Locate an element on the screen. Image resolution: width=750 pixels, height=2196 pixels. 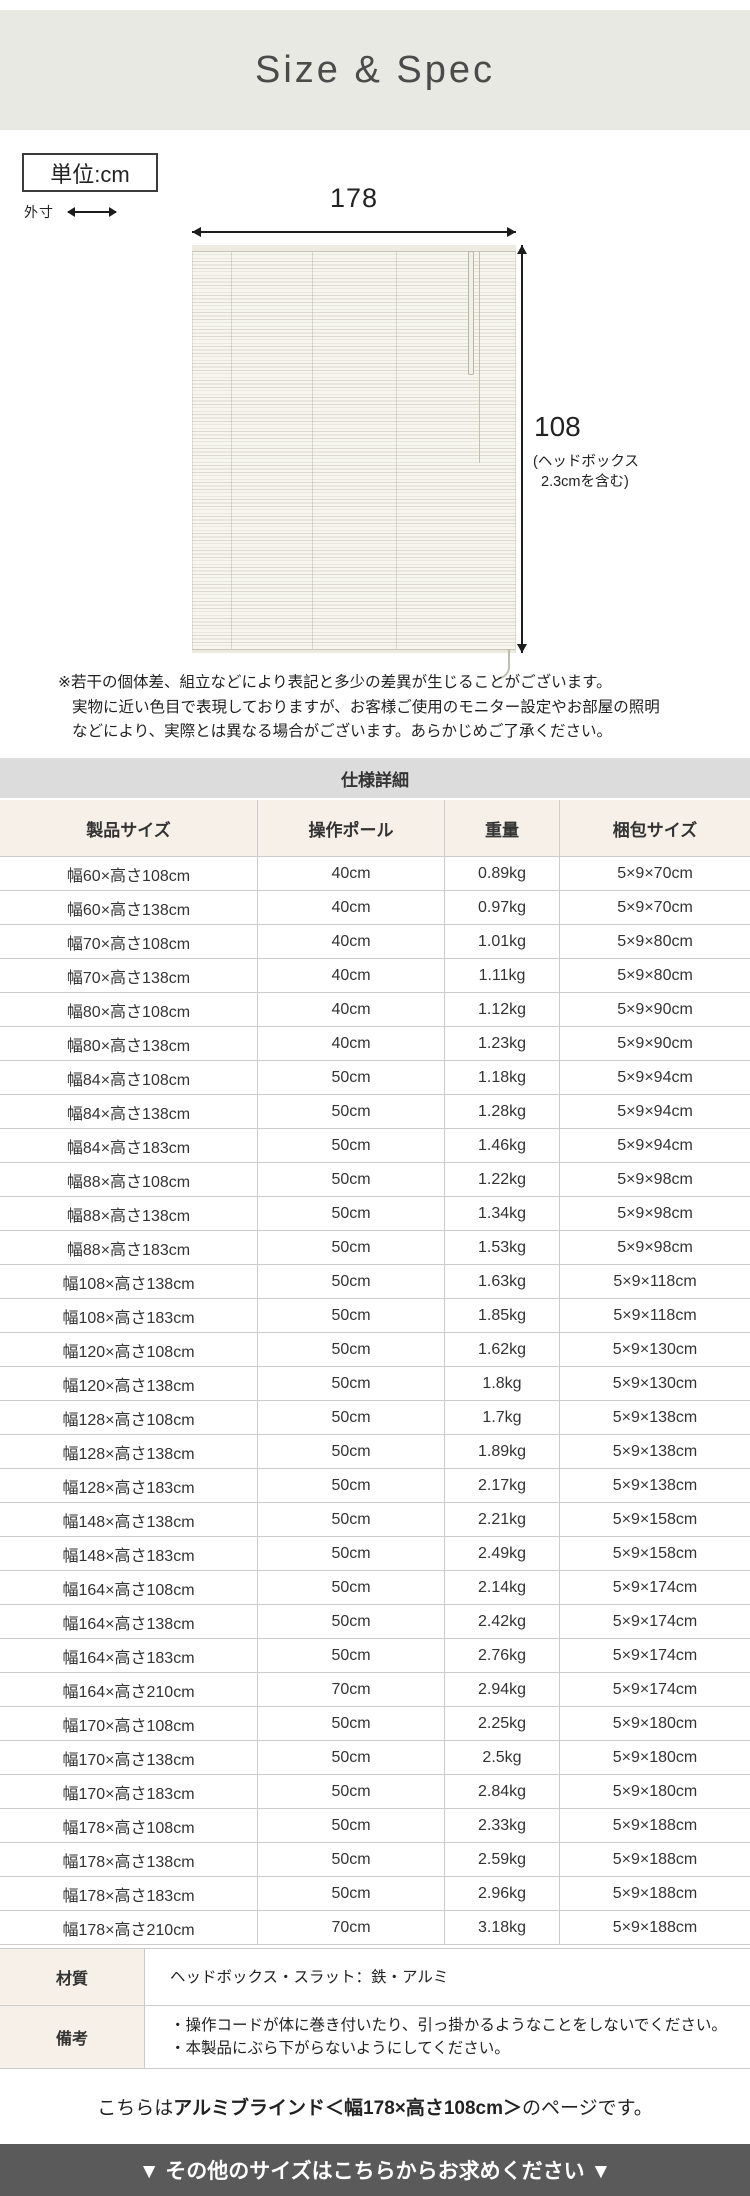
spec-cell: 幅148×高さ183cm is located at coordinates (129, 1553).